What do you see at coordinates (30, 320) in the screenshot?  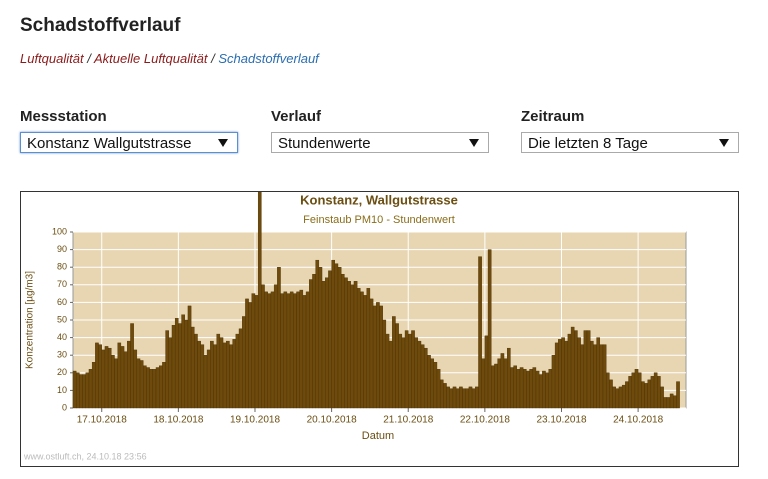 I see `y-axis-title: Konzentration [µg/m3]` at bounding box center [30, 320].